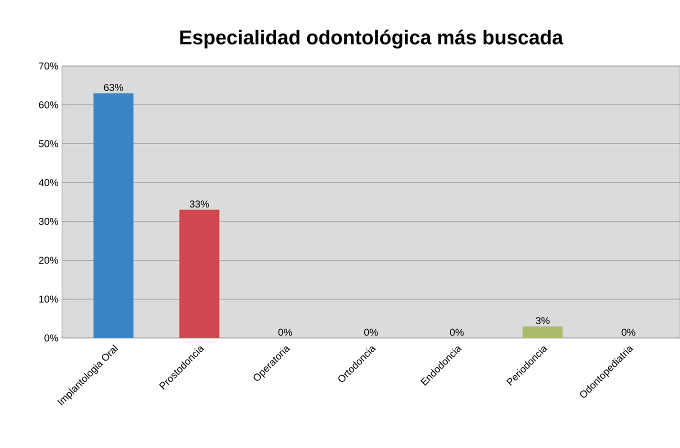 This screenshot has width=680, height=448. I want to click on y-tick-label: 30%, so click(48, 221).